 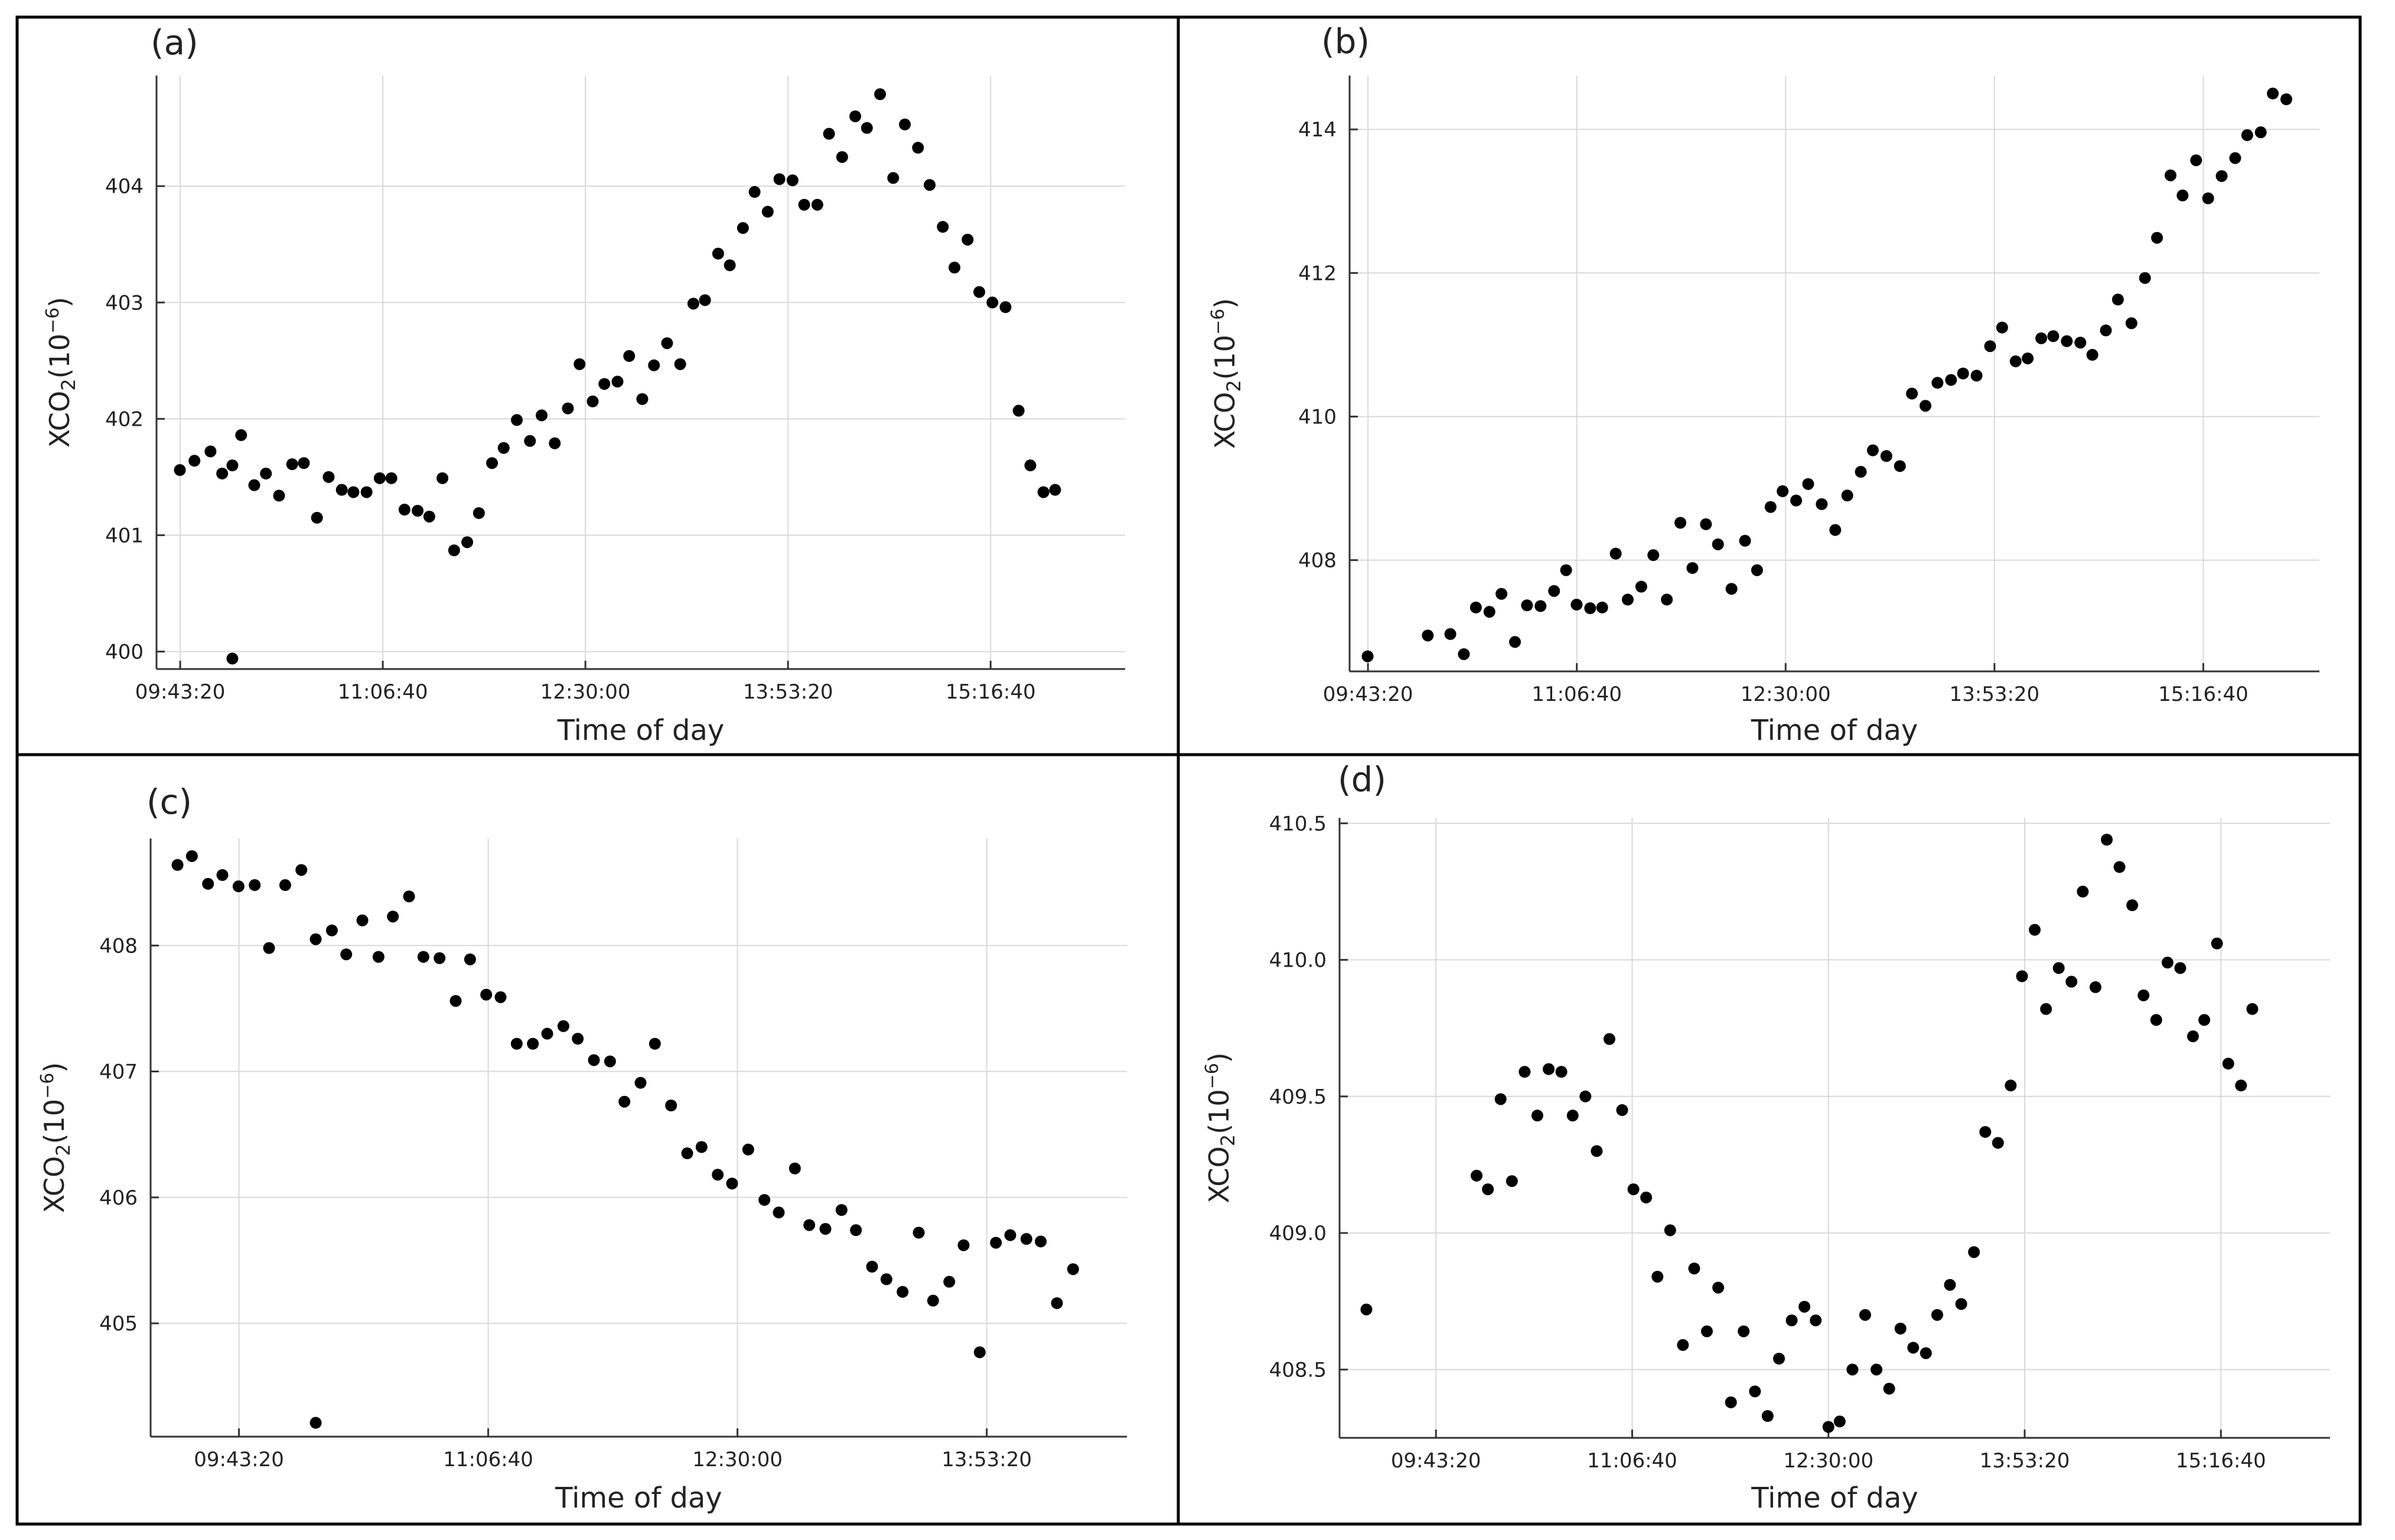 What do you see at coordinates (61, 372) in the screenshot?
I see `y-axis-title: XCO2(10−6)` at bounding box center [61, 372].